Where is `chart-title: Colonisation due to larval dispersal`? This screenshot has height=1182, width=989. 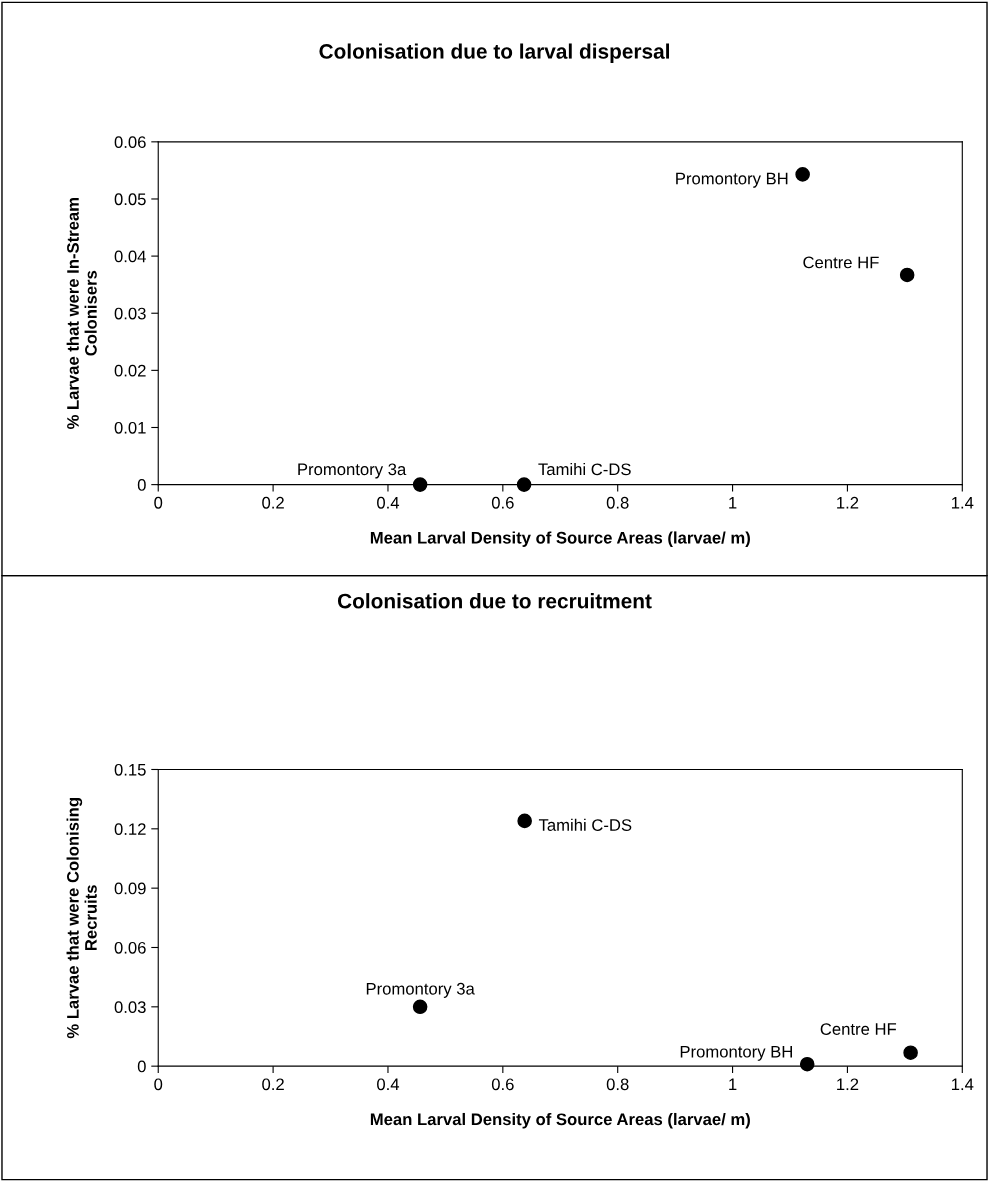
chart-title: Colonisation due to larval dispersal is located at coordinates (494, 53).